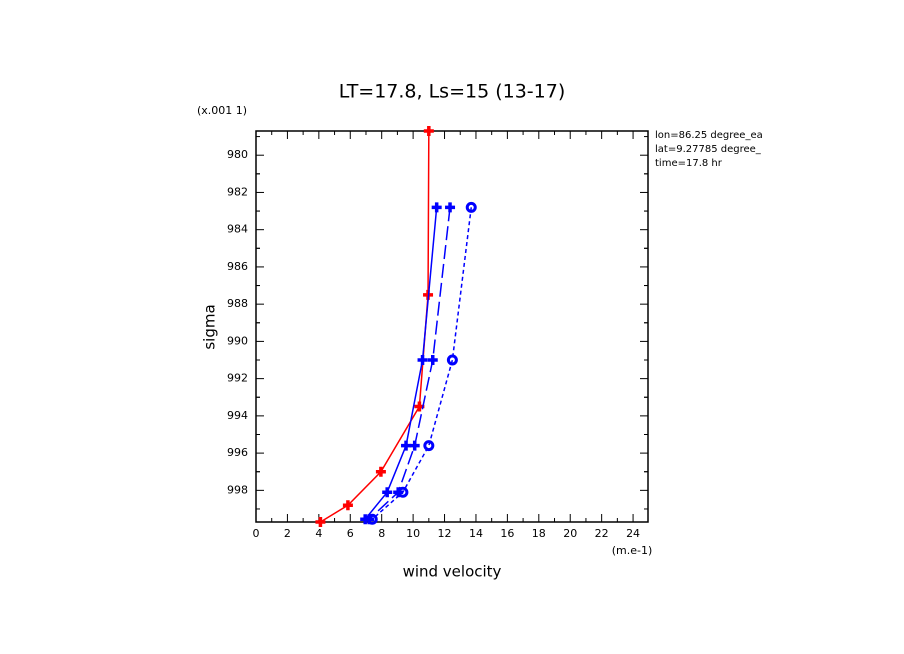 Image resolution: width=904 pixels, height=654 pixels. I want to click on x-axis-label: wind velocity, so click(452, 572).